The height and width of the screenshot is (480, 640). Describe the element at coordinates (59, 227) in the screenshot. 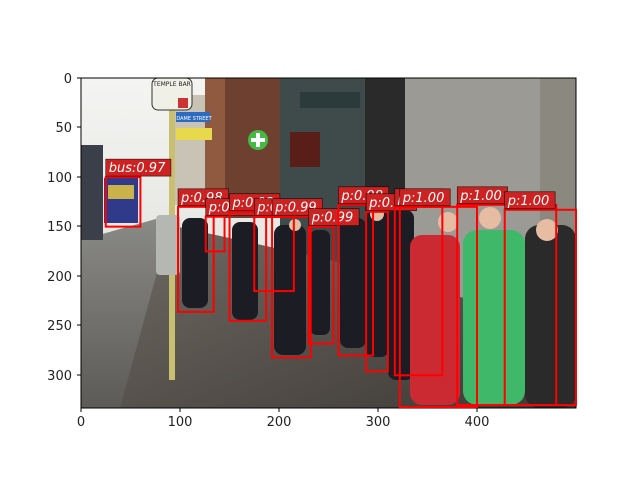

I see `y-tick-label: 150` at that location.